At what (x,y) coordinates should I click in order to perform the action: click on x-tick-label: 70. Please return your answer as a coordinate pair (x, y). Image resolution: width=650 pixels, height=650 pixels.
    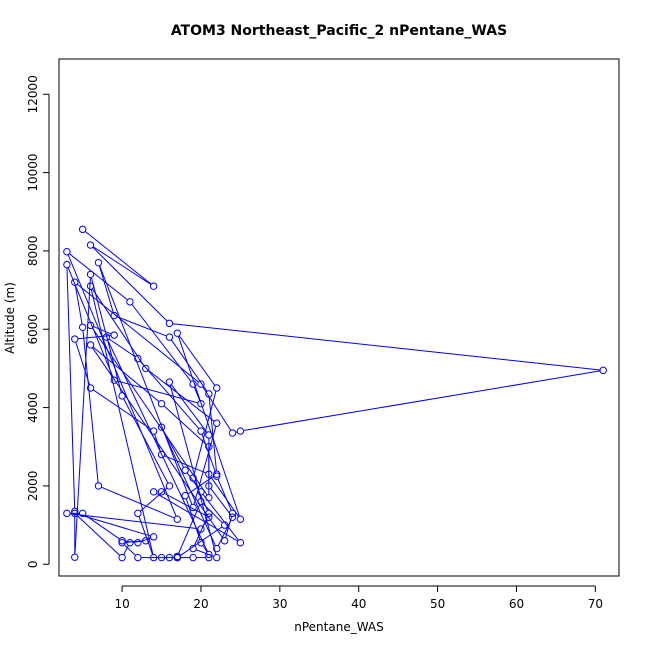
    Looking at the image, I should click on (595, 604).